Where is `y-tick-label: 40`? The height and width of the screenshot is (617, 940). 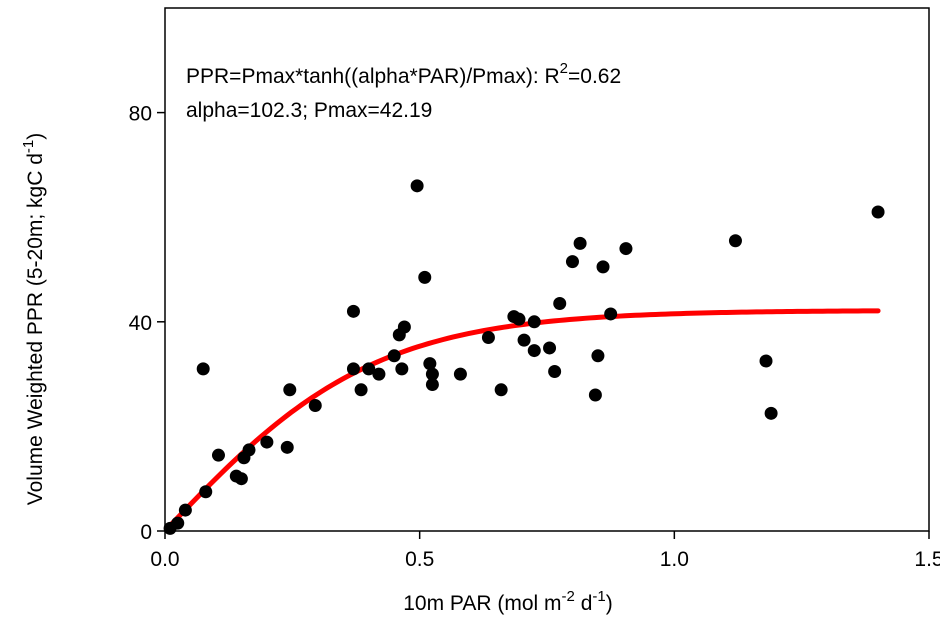
y-tick-label: 40 is located at coordinates (140, 323).